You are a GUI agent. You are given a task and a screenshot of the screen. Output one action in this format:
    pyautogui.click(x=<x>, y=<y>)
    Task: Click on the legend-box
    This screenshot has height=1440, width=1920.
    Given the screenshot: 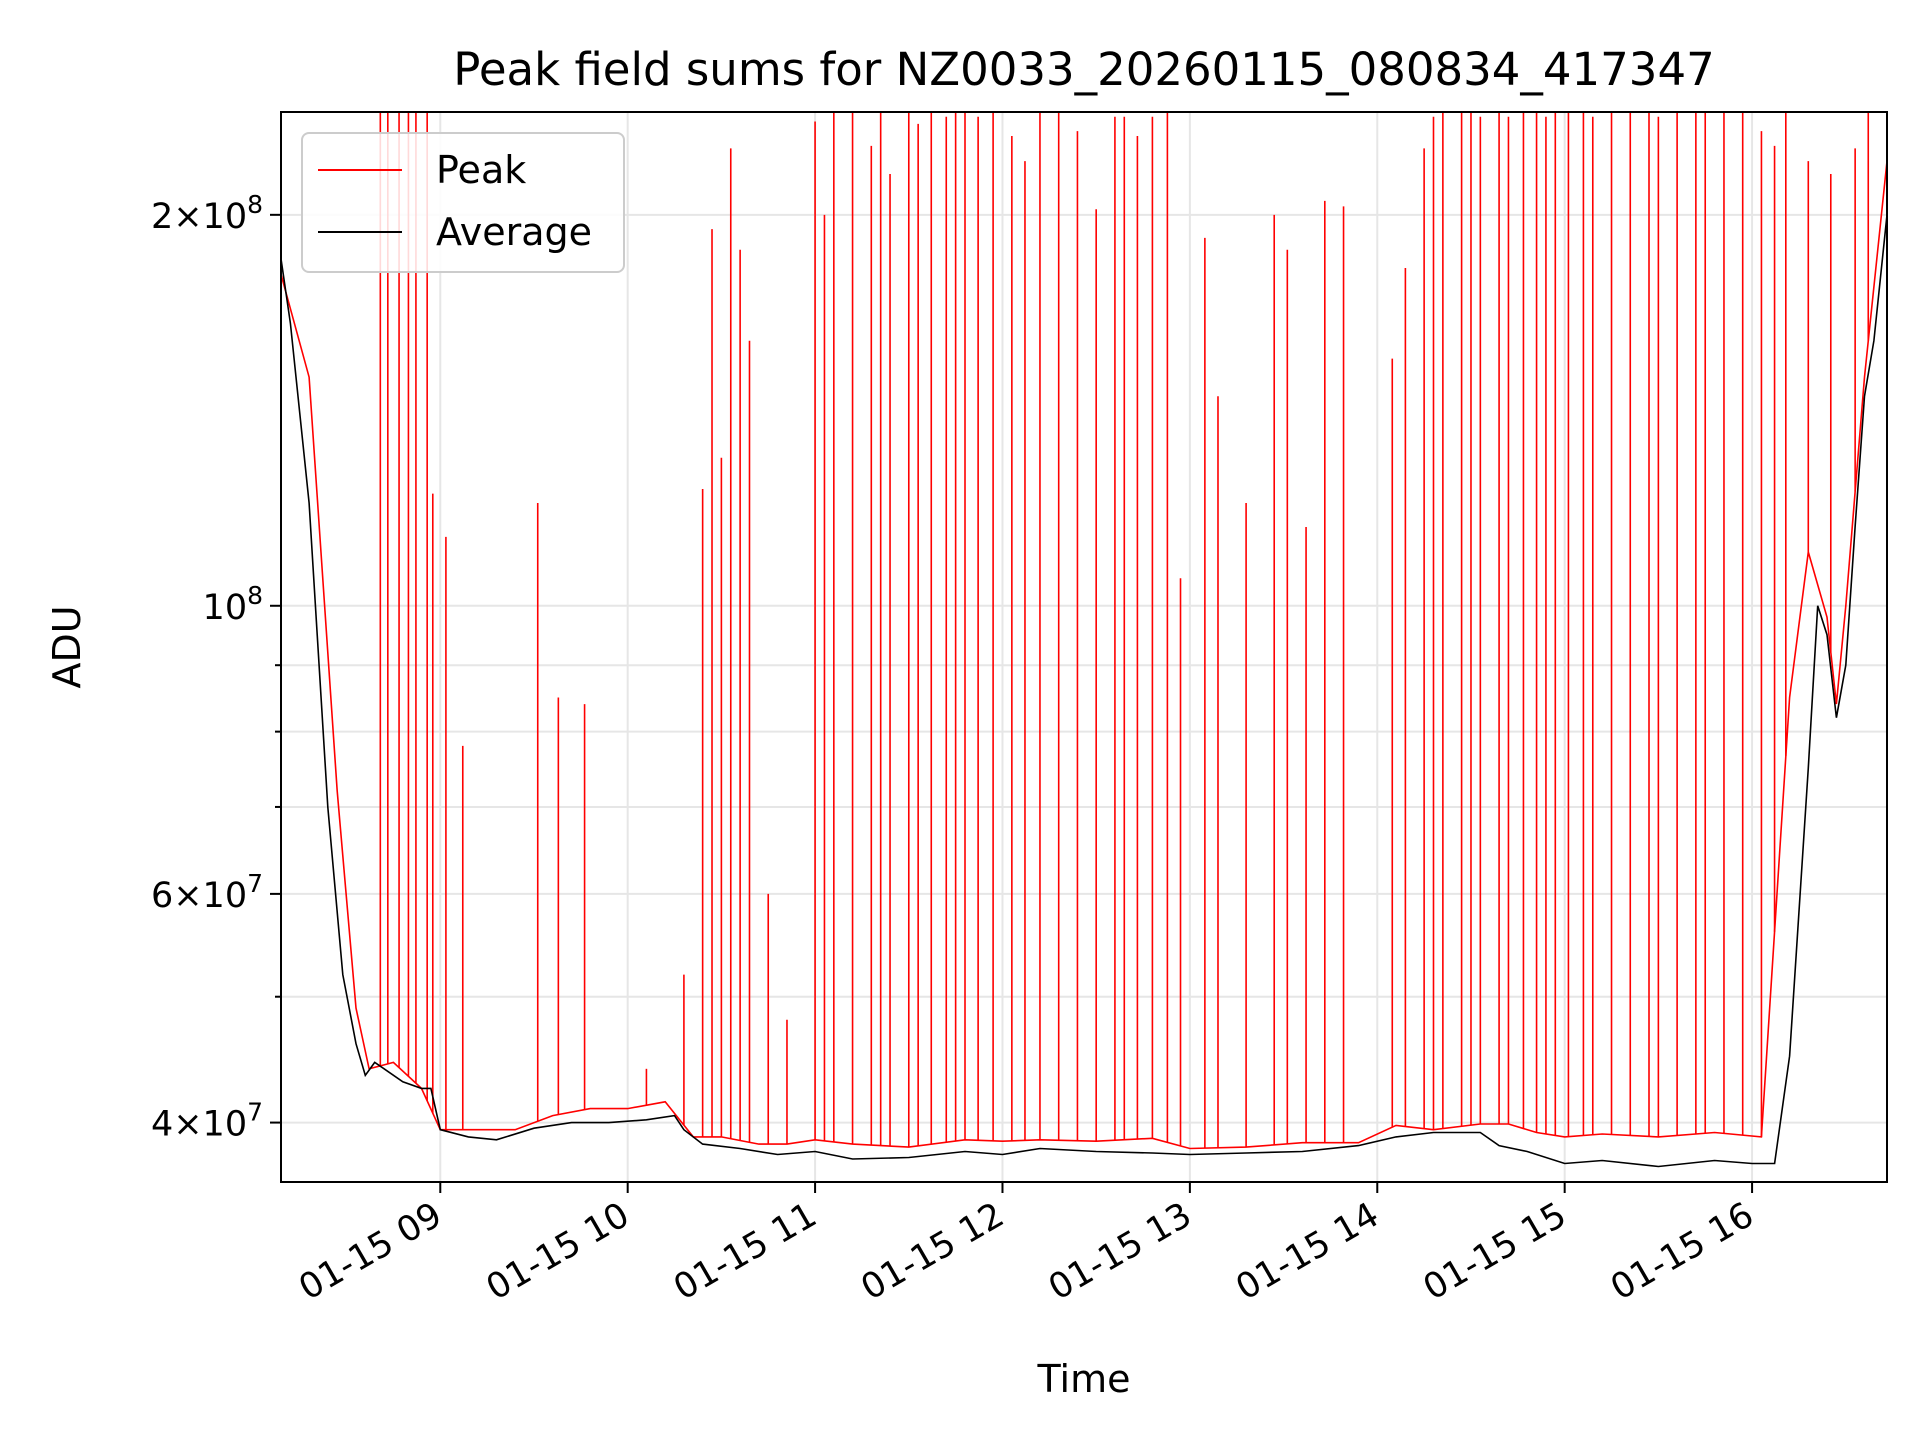 What is the action you would take?
    pyautogui.click(x=463, y=202)
    